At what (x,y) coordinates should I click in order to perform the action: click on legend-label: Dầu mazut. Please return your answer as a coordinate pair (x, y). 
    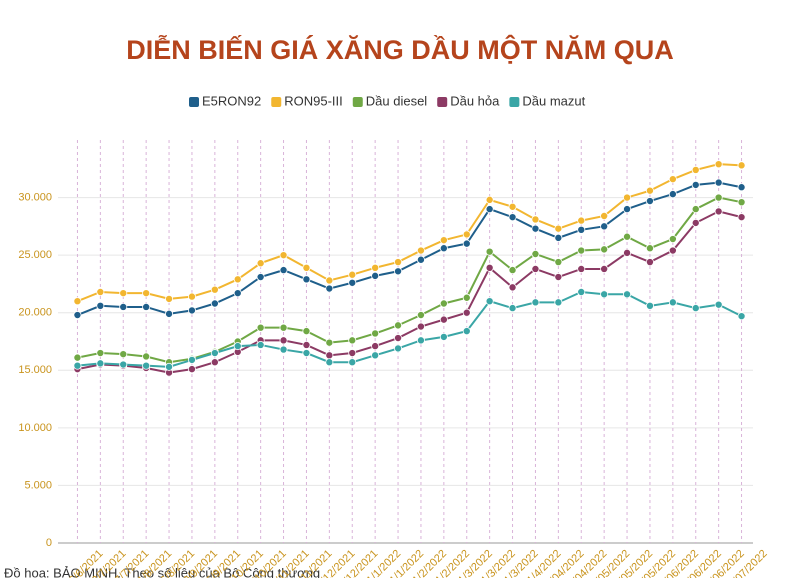
    Looking at the image, I should click on (553, 100).